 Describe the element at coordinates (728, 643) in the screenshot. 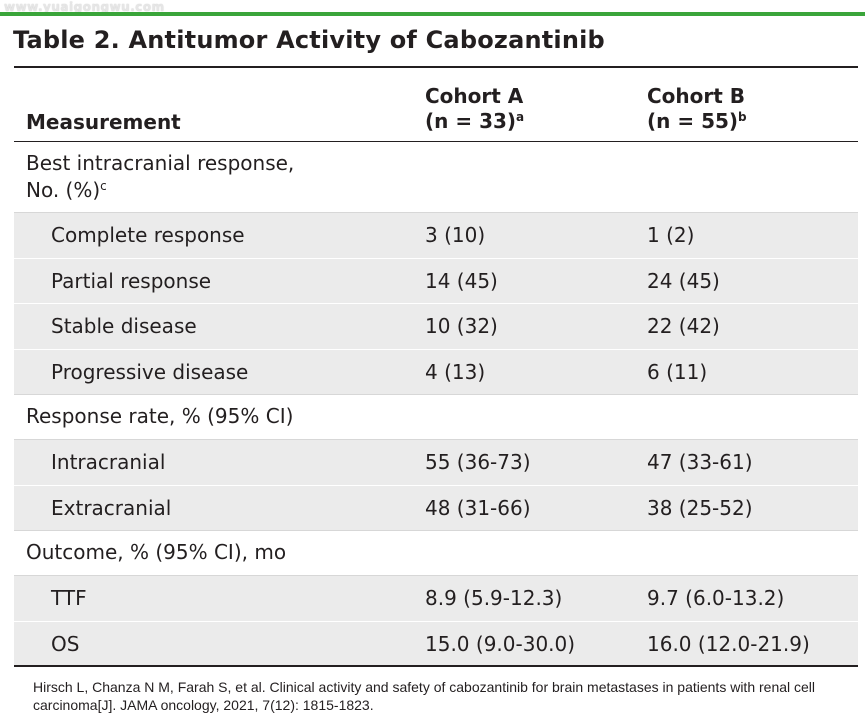

I see `row-cohort-b-value: 16.0 (12.0-21.9)` at that location.